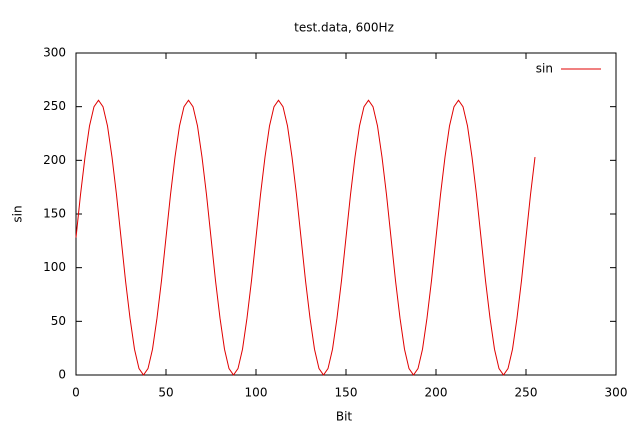 Image resolution: width=640 pixels, height=425 pixels. I want to click on x-tick-label: 100, so click(256, 393).